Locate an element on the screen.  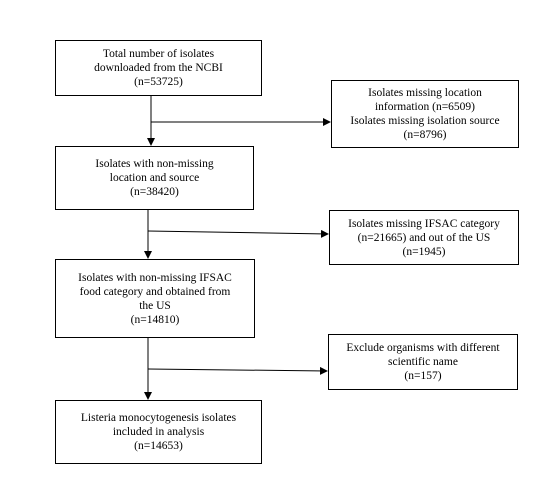
exclusion-different-name-count: (n=157) is located at coordinates (423, 376).